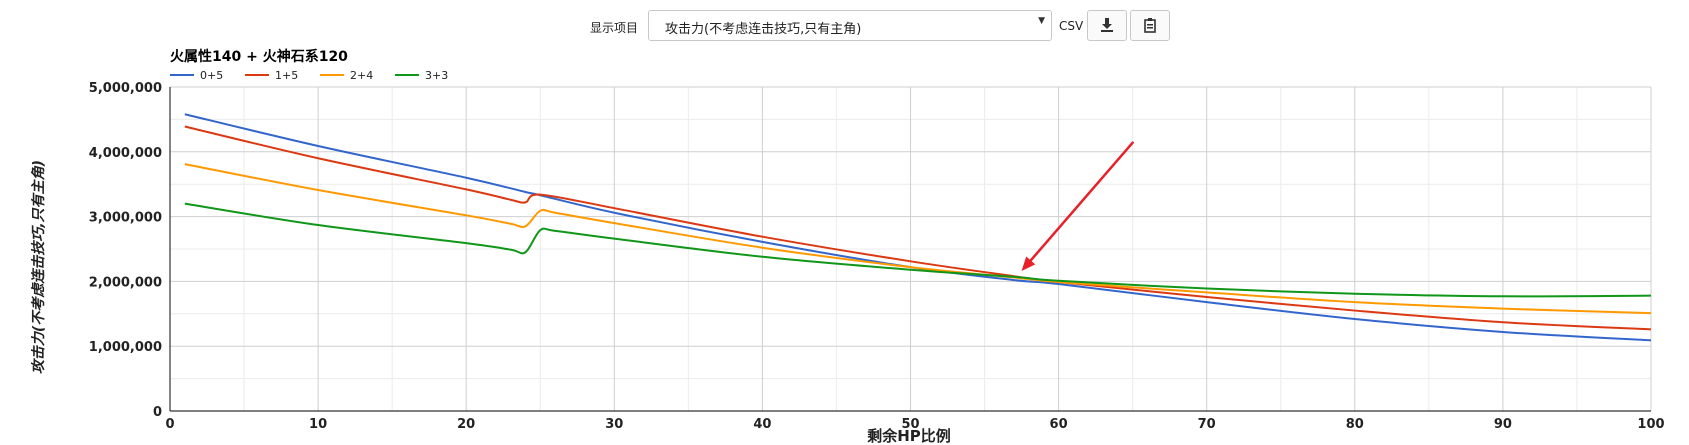 Image resolution: width=1689 pixels, height=445 pixels. I want to click on display-item-select: 攻击力(不考虑连击技巧,只有主角) ▼, so click(850, 25).